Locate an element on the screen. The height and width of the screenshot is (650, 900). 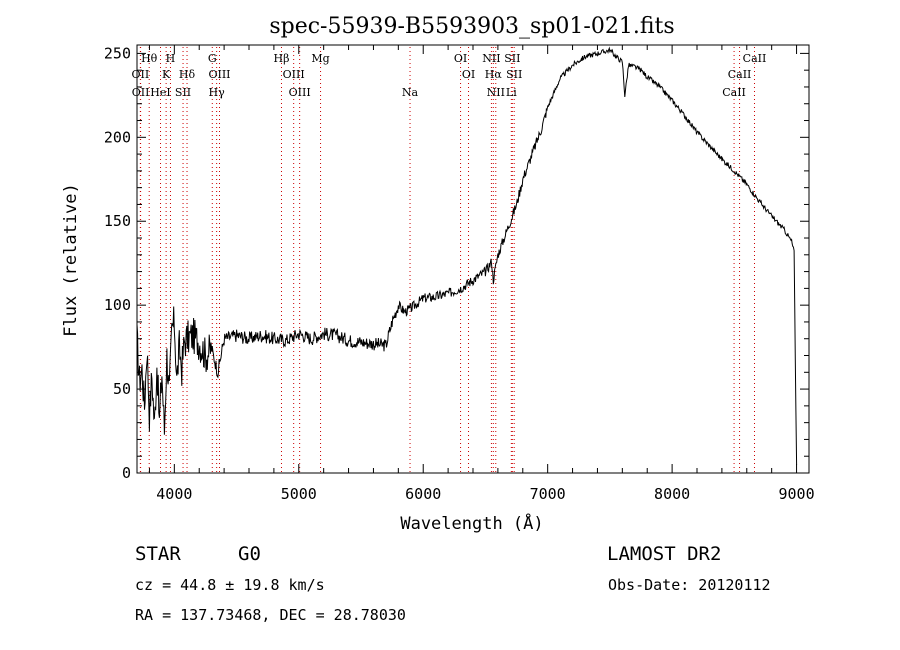
line-id-label: Hγ is located at coordinates (217, 92).